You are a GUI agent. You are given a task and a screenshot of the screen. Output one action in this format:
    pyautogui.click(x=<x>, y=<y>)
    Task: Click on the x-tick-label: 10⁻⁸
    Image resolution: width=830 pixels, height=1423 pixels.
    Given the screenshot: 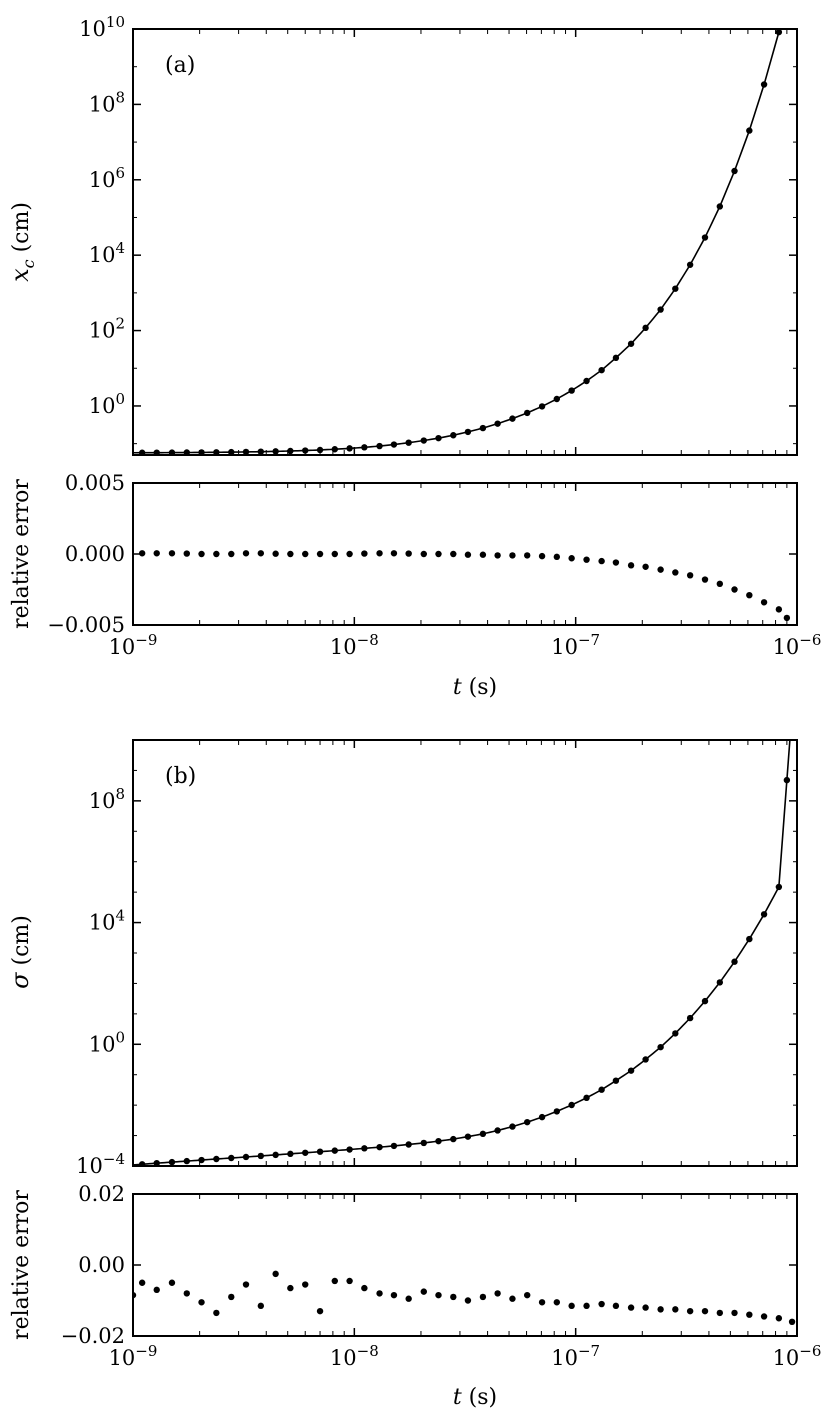 What is the action you would take?
    pyautogui.click(x=354, y=1356)
    